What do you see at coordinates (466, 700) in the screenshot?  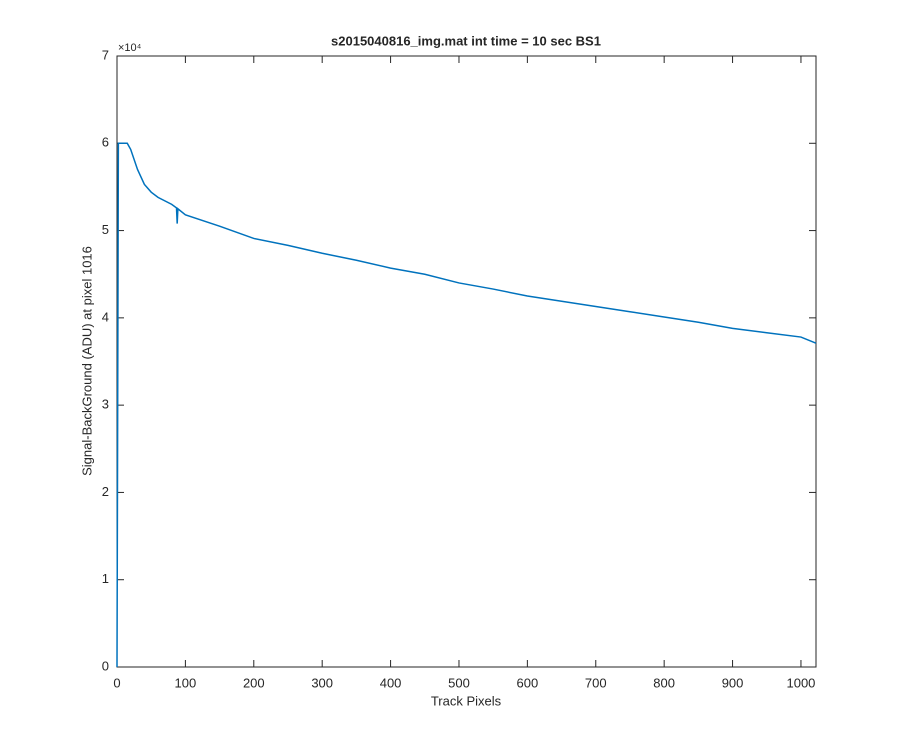 I see `x-axis-label: Track Pixels` at bounding box center [466, 700].